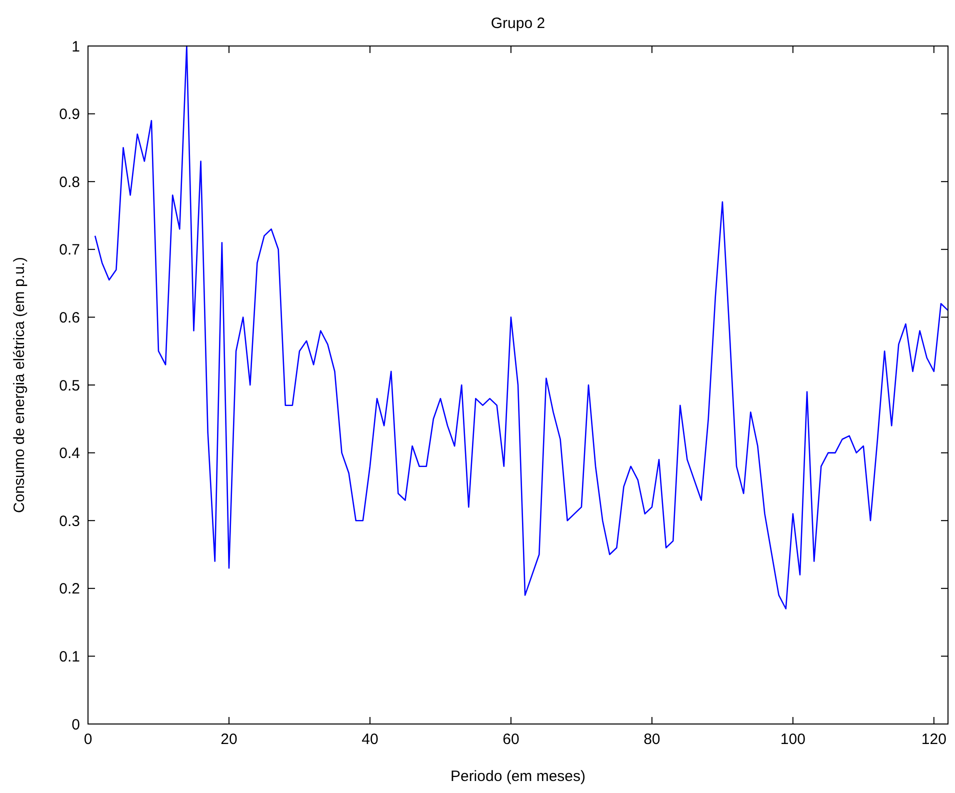 The image size is (955, 793). What do you see at coordinates (518, 23) in the screenshot?
I see `chart-title: Grupo 2` at bounding box center [518, 23].